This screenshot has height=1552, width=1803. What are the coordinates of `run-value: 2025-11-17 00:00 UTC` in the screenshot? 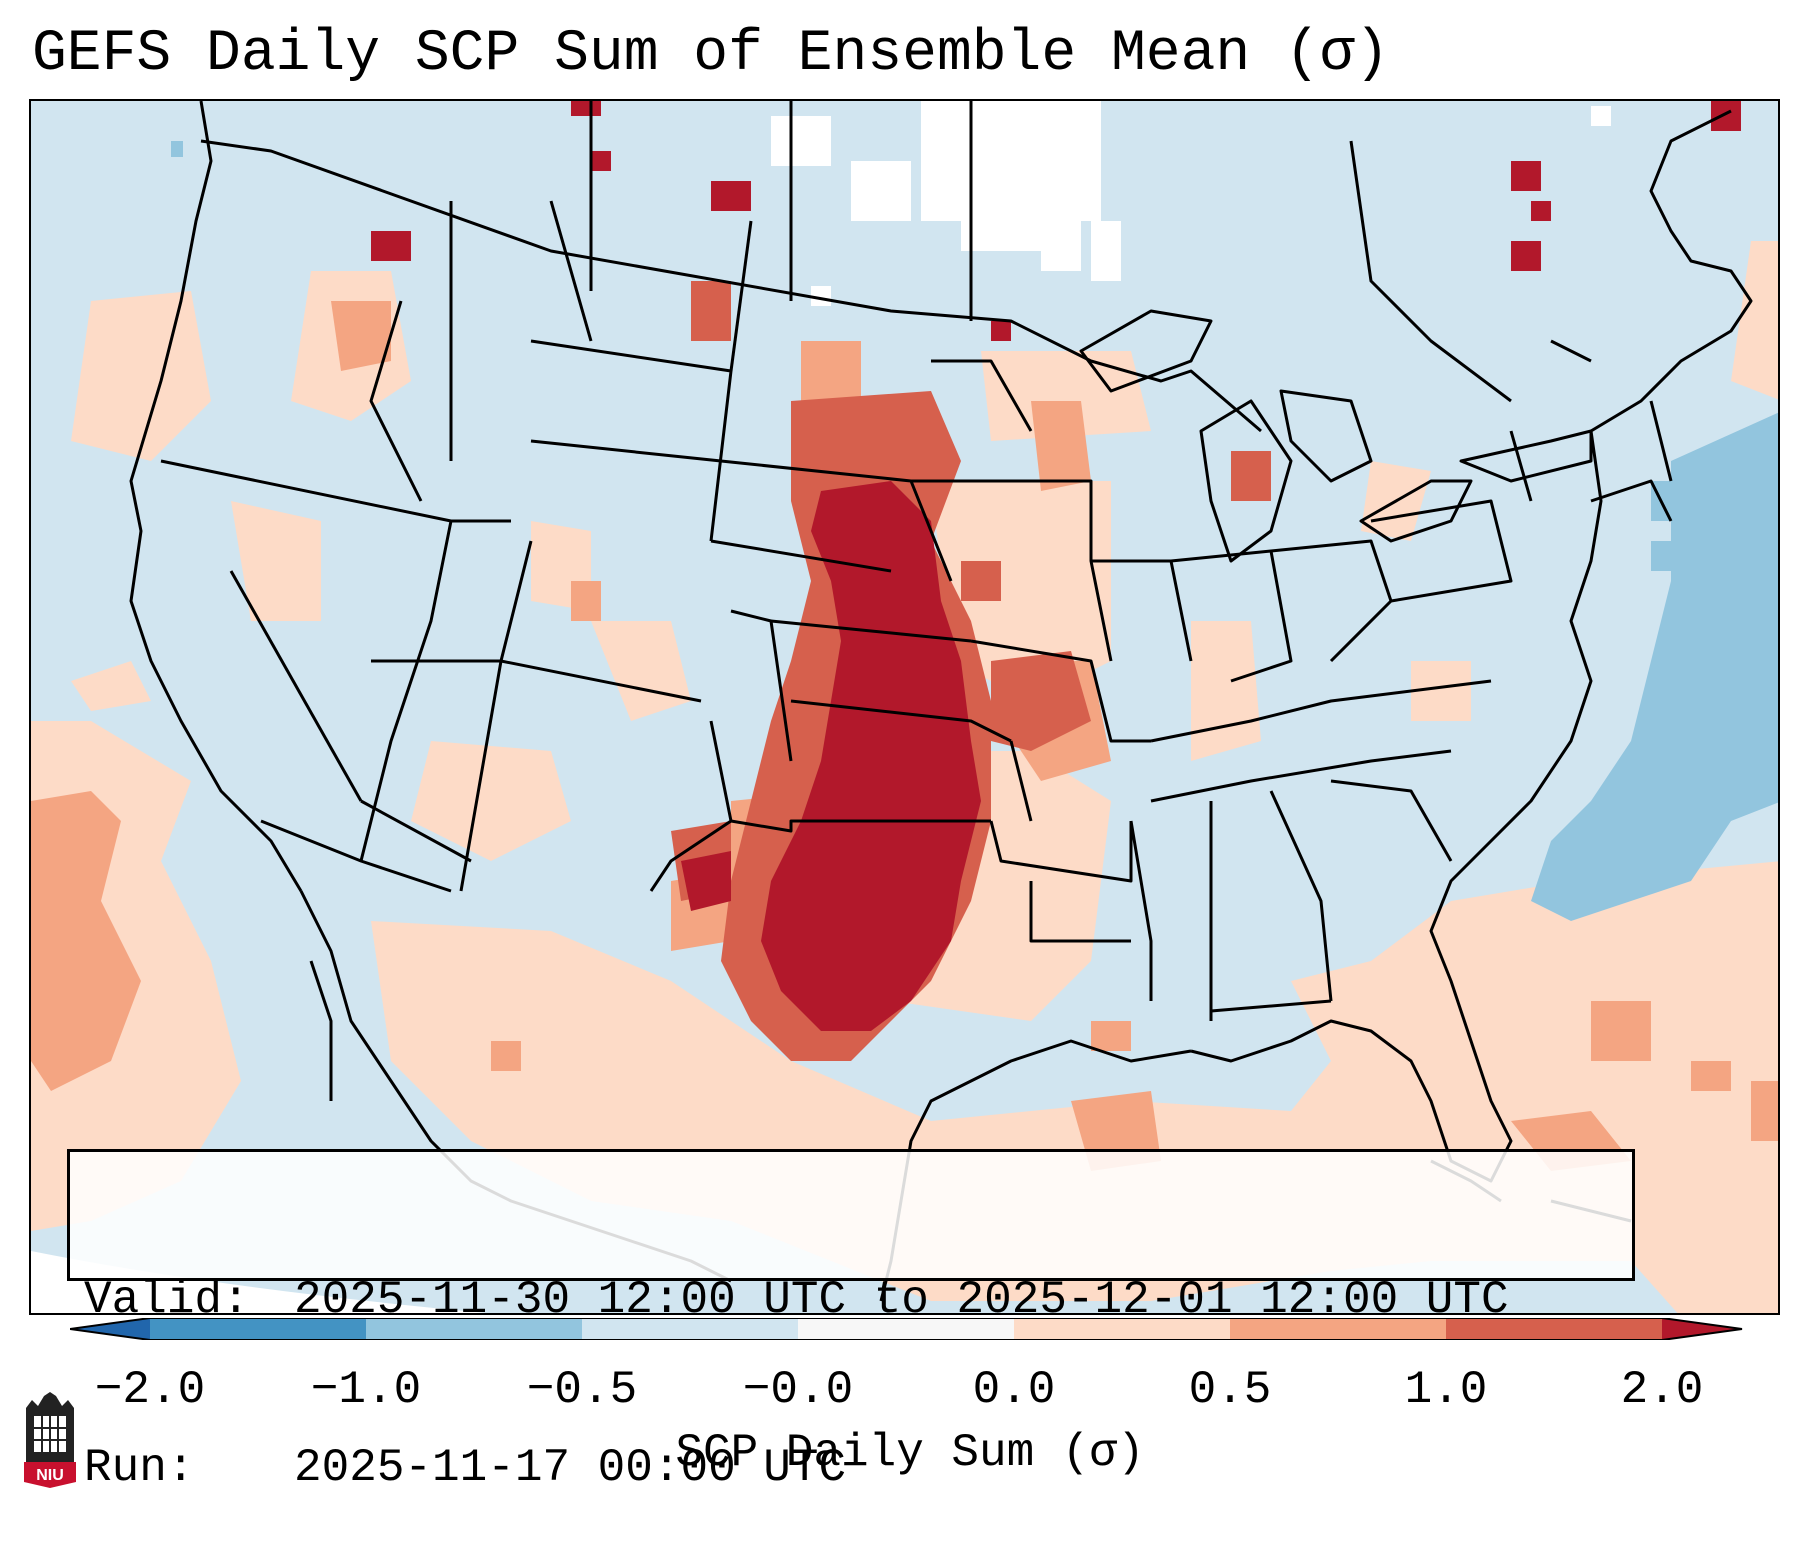 It's located at (570, 1468).